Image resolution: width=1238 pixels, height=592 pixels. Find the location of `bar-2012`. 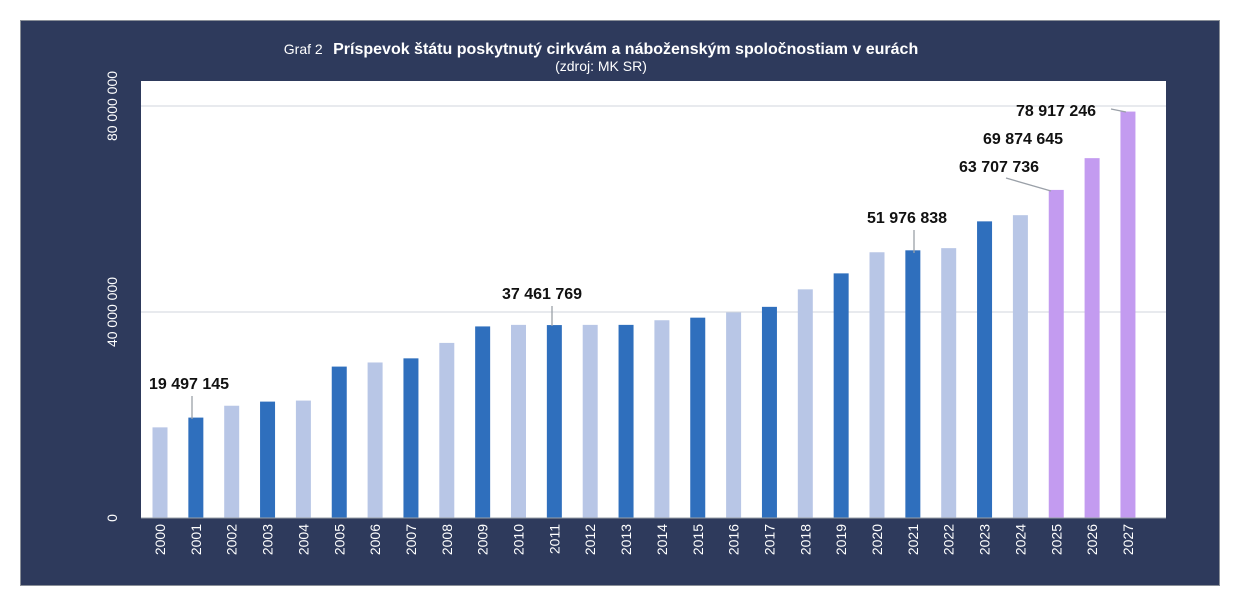

bar-2012 is located at coordinates (590, 421).